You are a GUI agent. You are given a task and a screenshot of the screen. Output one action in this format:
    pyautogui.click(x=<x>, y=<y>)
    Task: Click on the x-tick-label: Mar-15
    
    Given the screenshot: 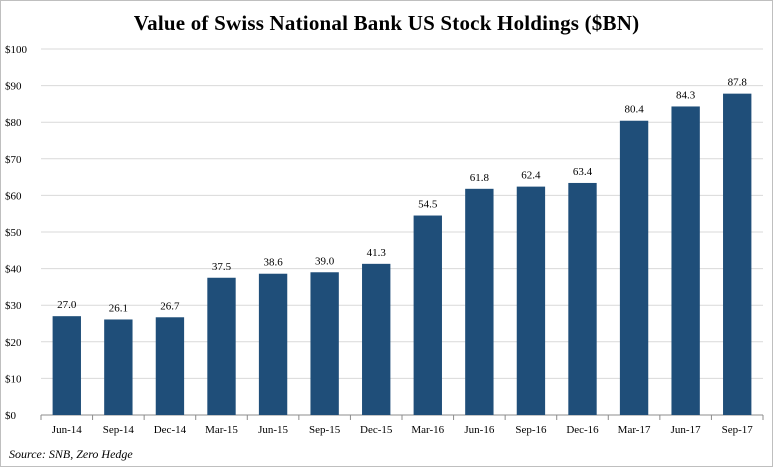 What is the action you would take?
    pyautogui.click(x=221, y=430)
    